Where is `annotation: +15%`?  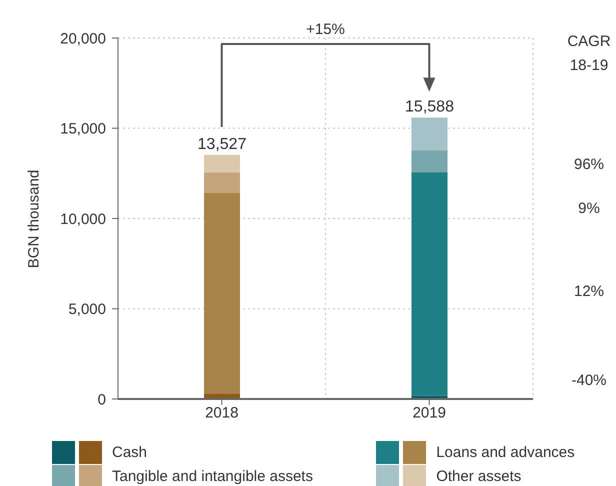
annotation: +15% is located at coordinates (325, 29).